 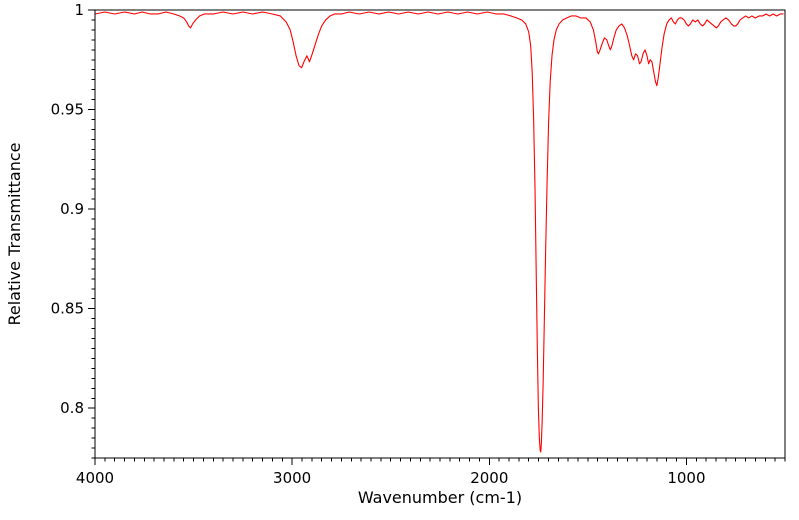 I want to click on x-tick-label: 1000, so click(x=686, y=478).